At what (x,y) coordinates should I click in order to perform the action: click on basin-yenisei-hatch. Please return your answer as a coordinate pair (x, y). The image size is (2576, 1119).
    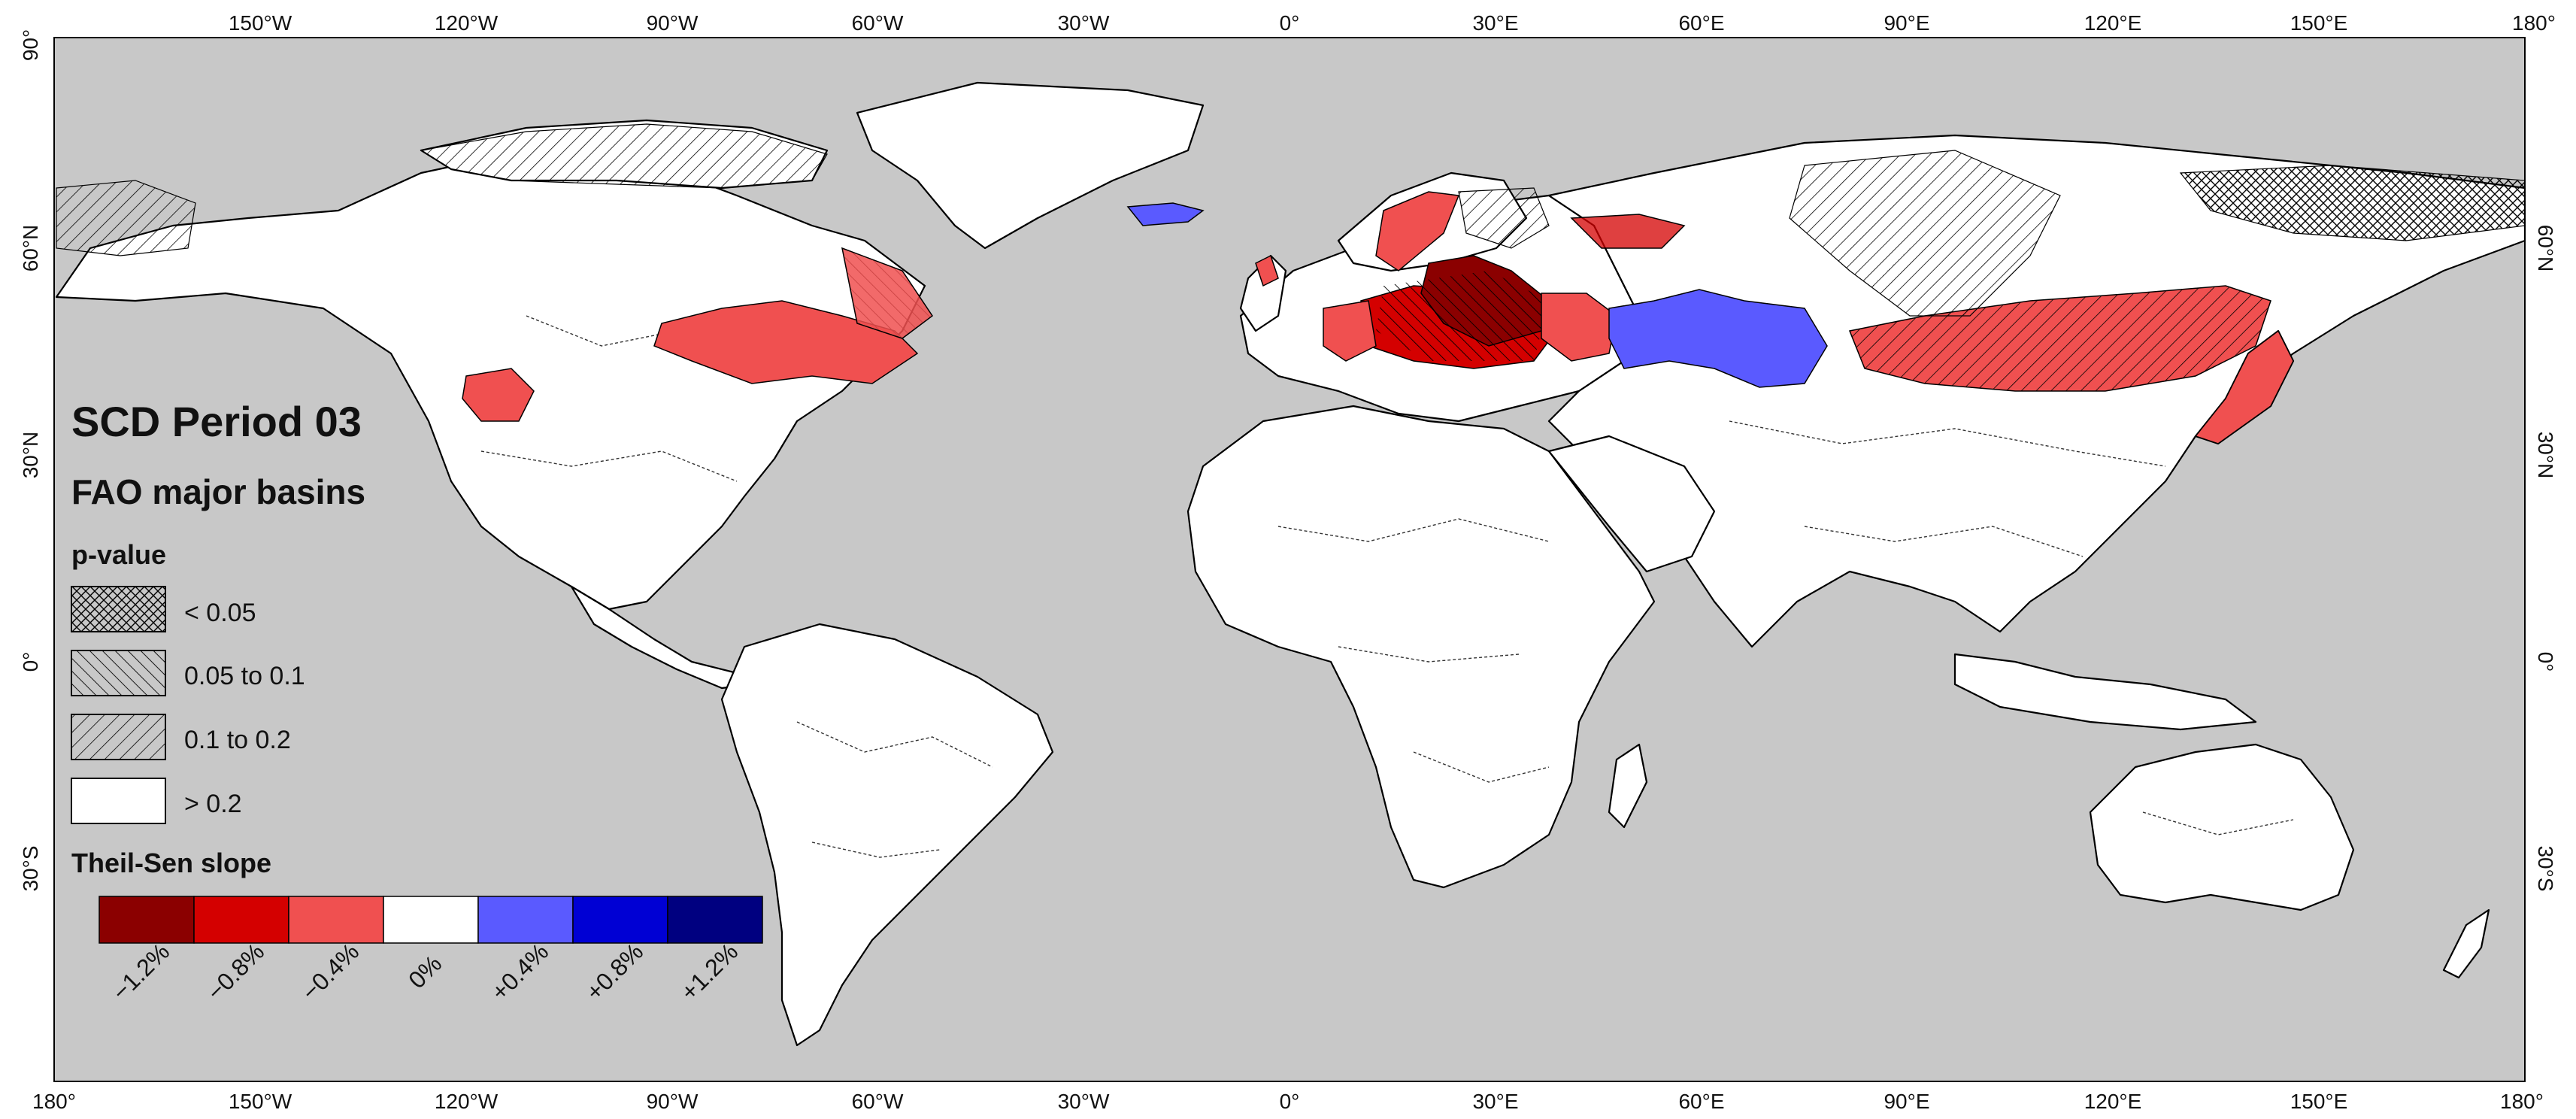
    Looking at the image, I should click on (1925, 234).